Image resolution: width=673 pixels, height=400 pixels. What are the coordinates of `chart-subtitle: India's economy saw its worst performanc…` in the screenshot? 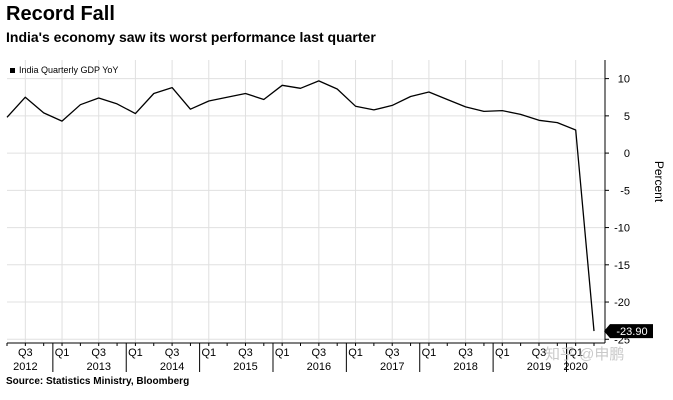 It's located at (191, 37).